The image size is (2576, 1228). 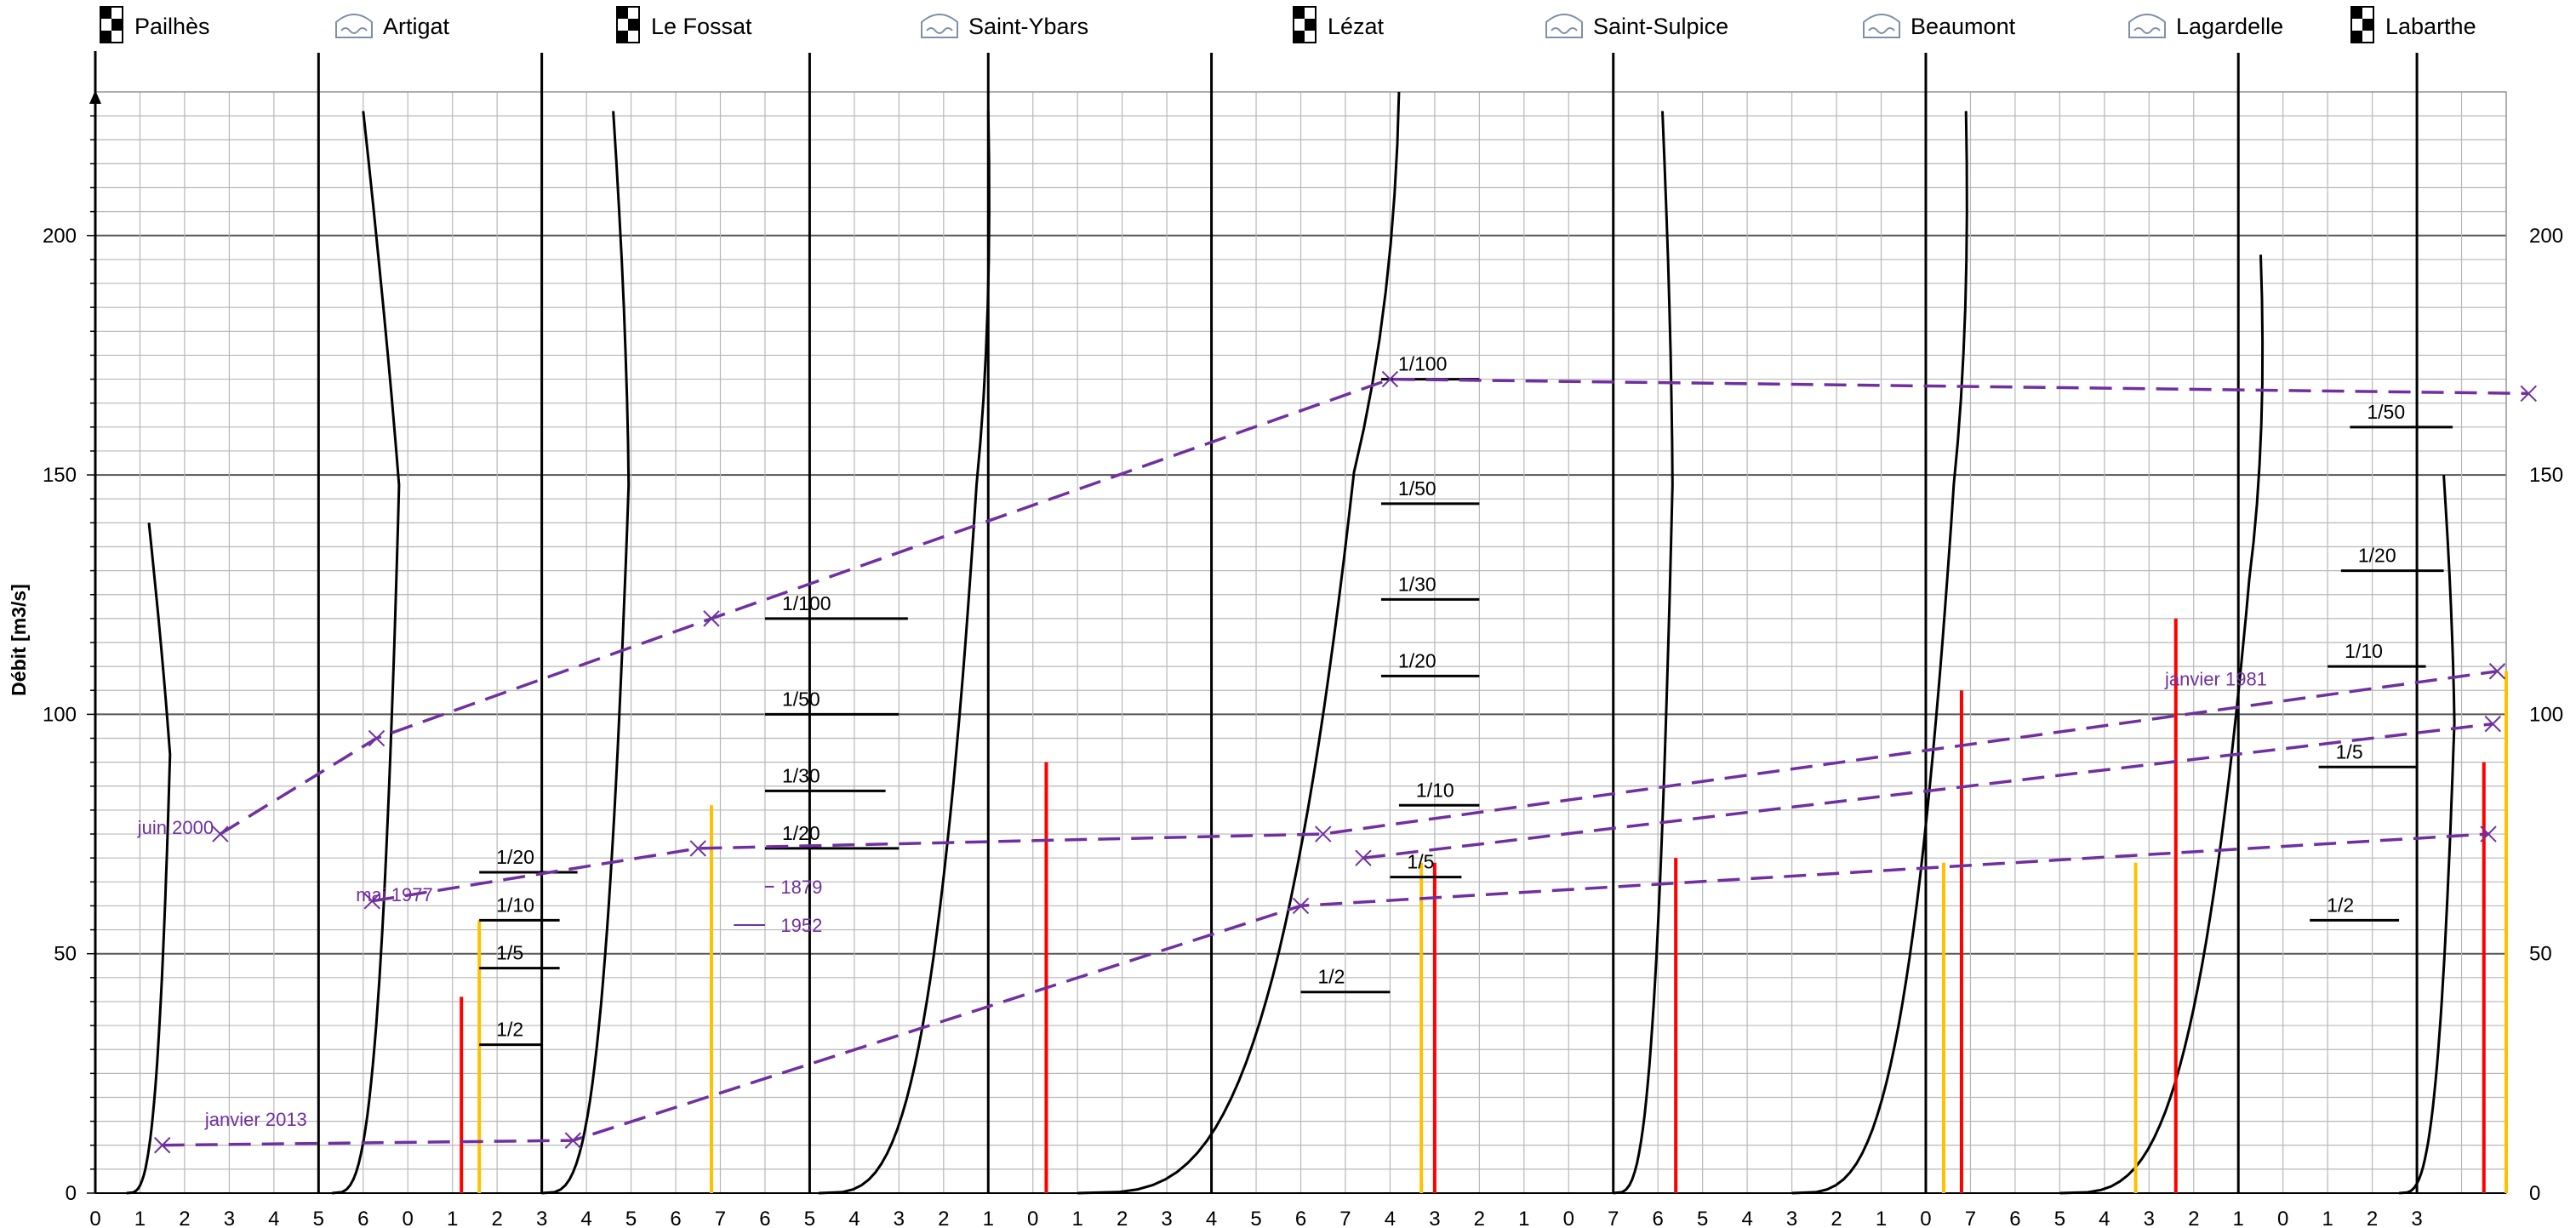 What do you see at coordinates (172, 26) in the screenshot?
I see `station-name: Pailhès` at bounding box center [172, 26].